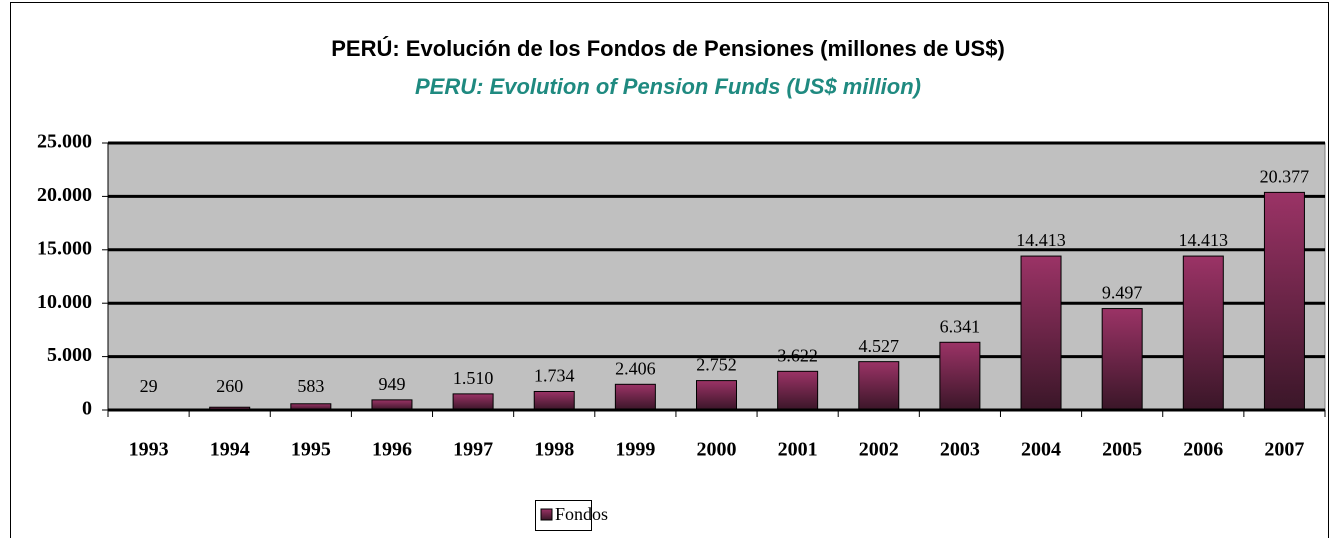  Describe the element at coordinates (69, 355) in the screenshot. I see `y-tick-label: 5.000` at that location.